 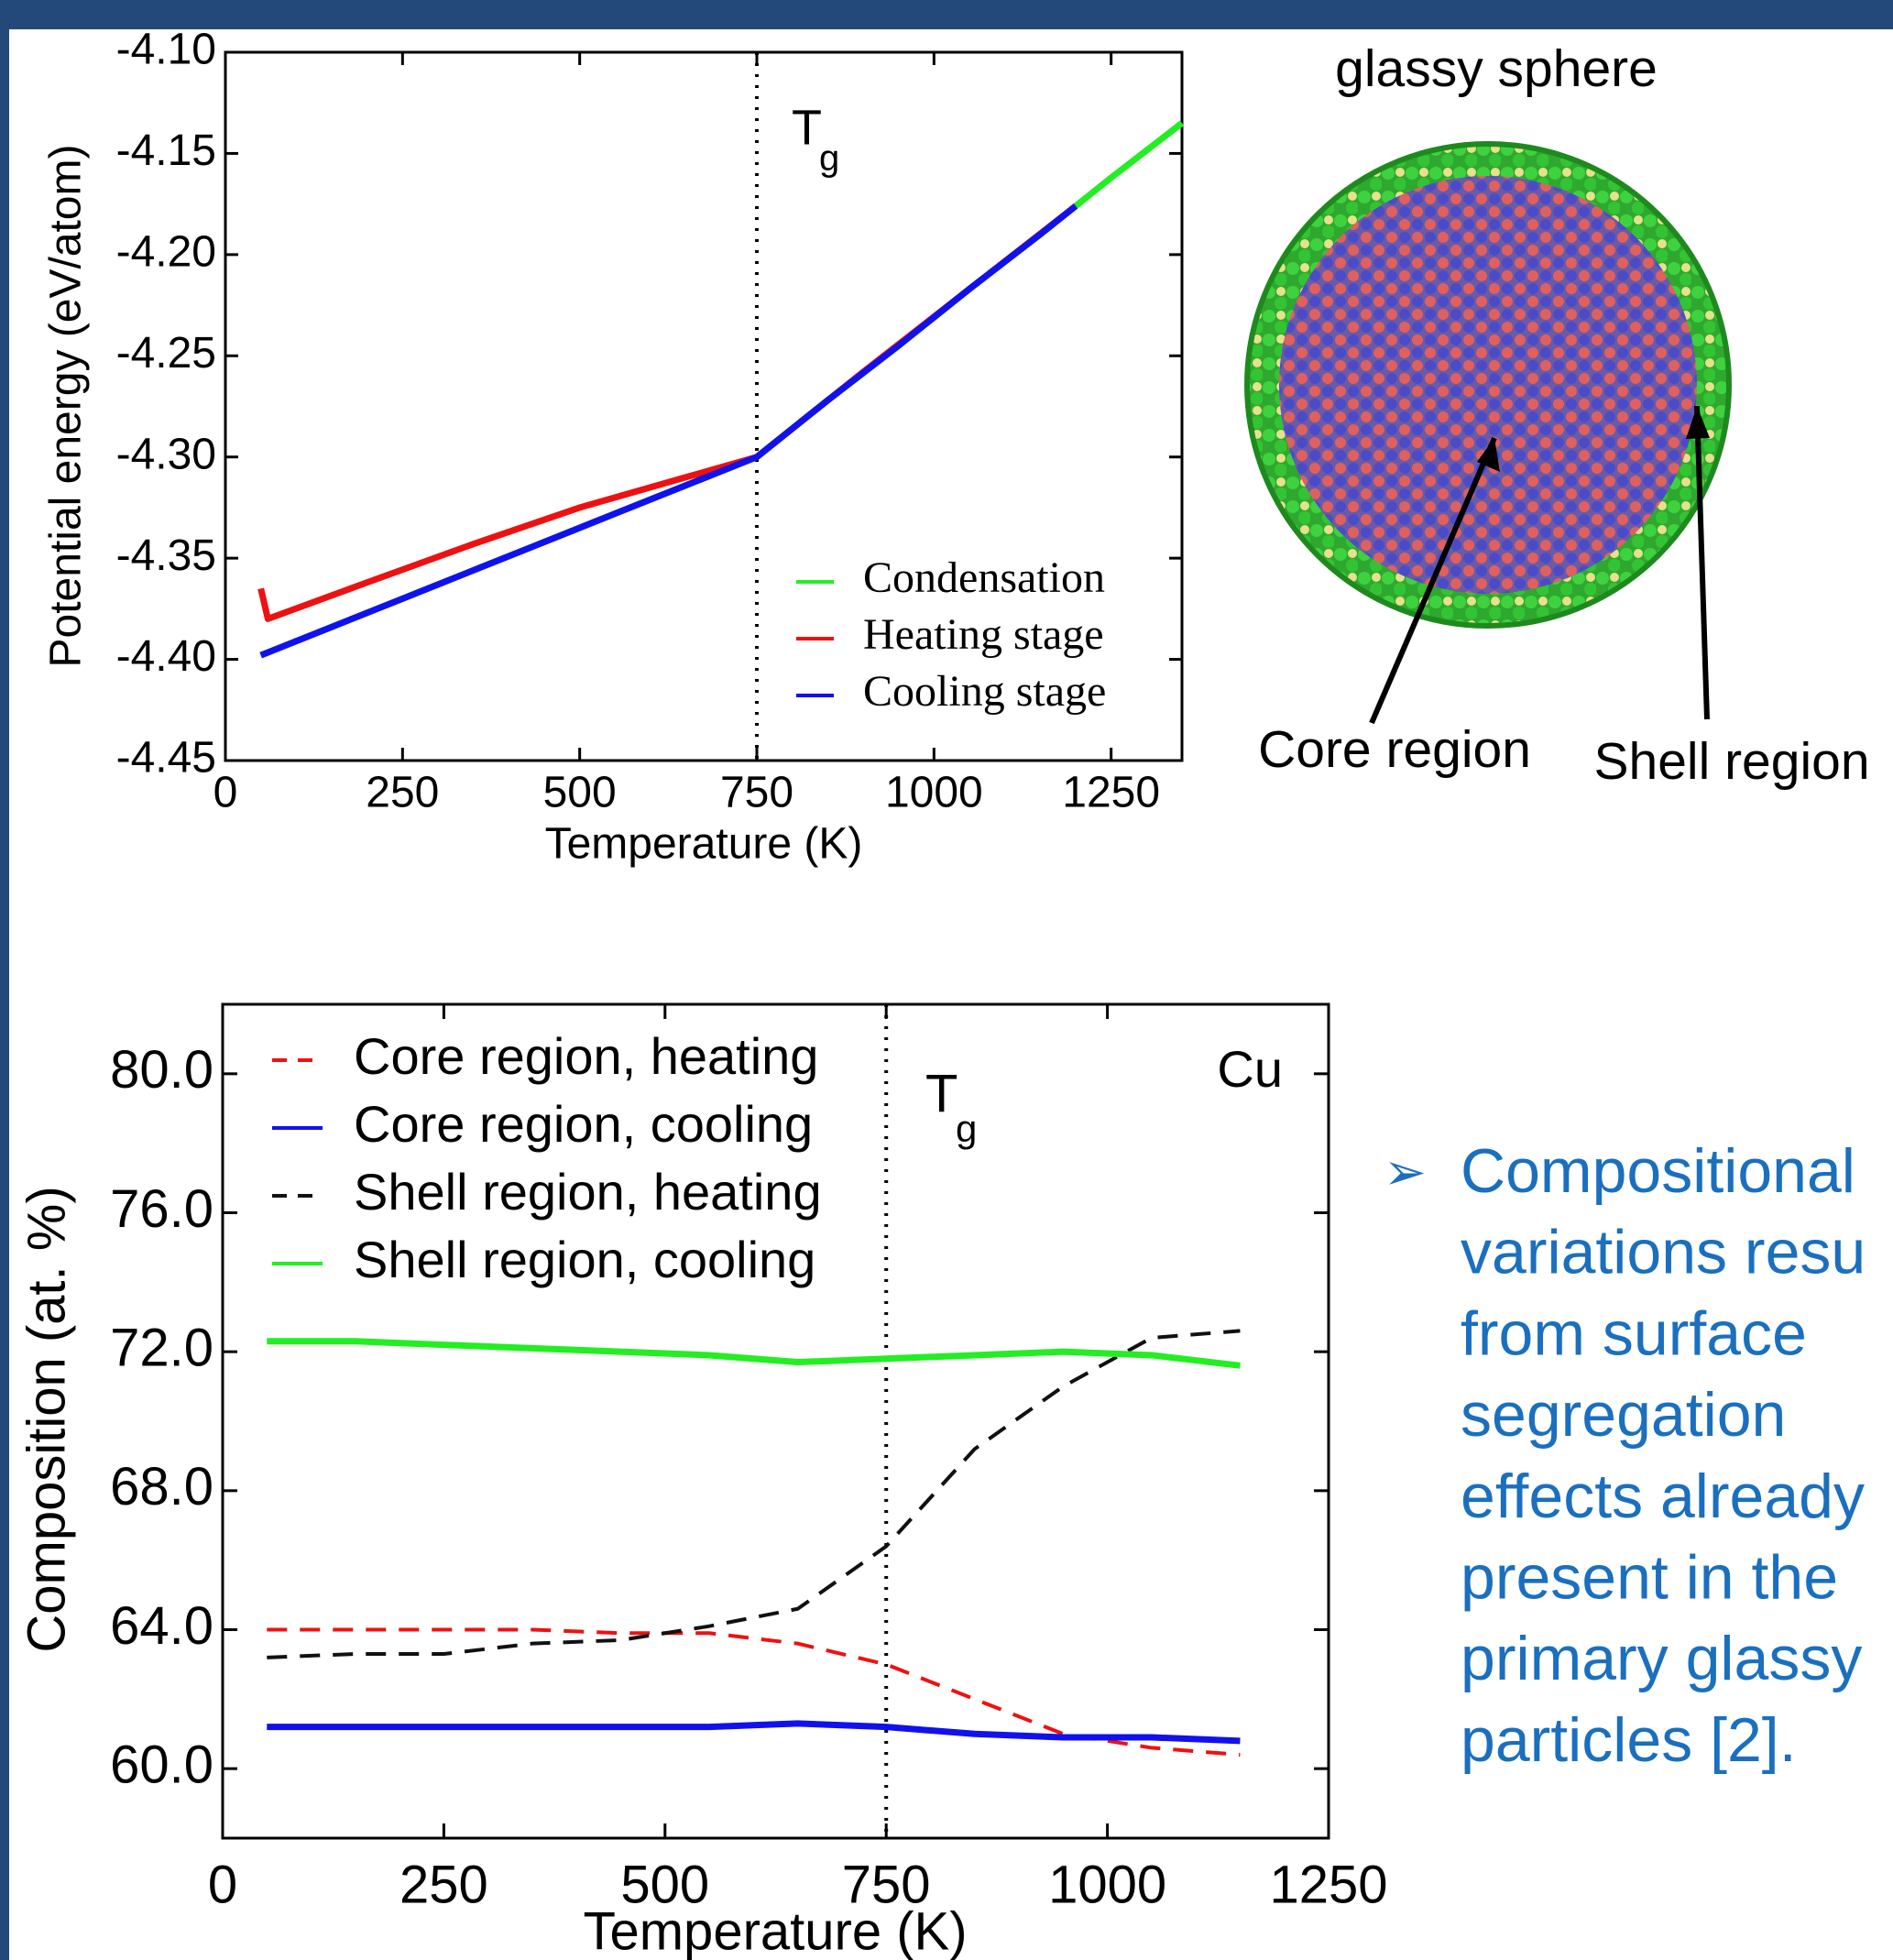 I want to click on legend-label: Shell region, cooling, so click(x=584, y=1259).